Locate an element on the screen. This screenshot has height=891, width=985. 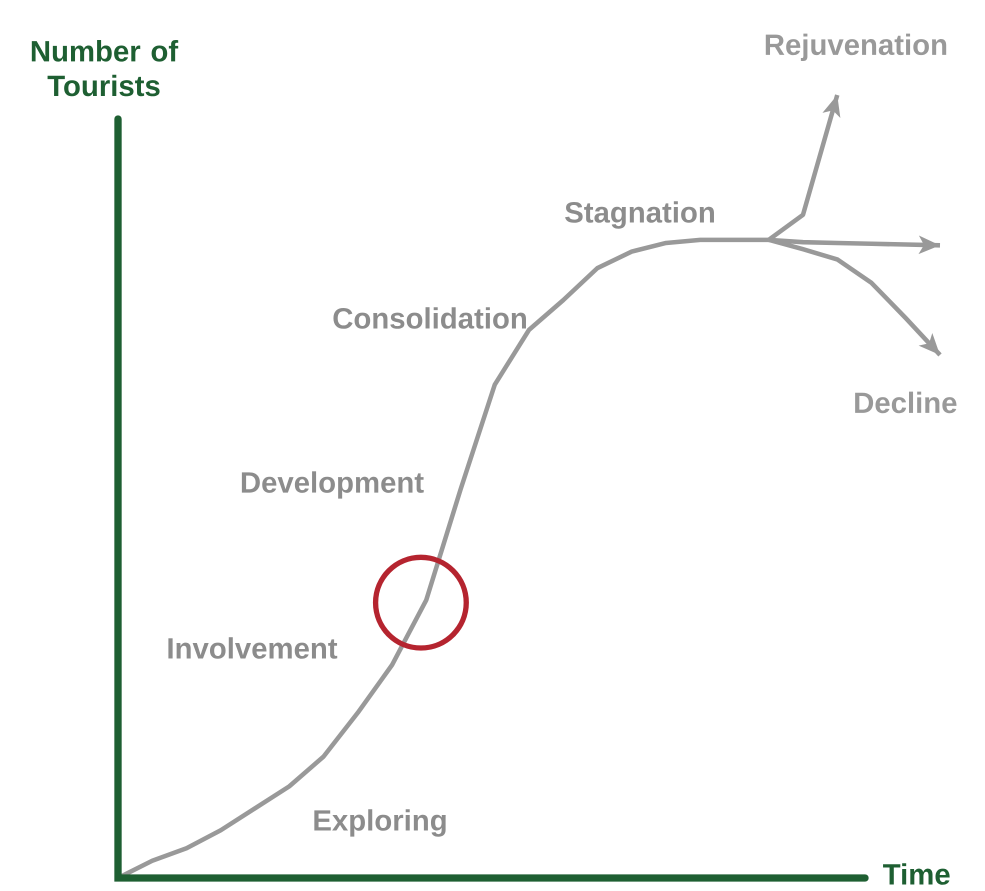
annotation: Stagnation is located at coordinates (639, 215).